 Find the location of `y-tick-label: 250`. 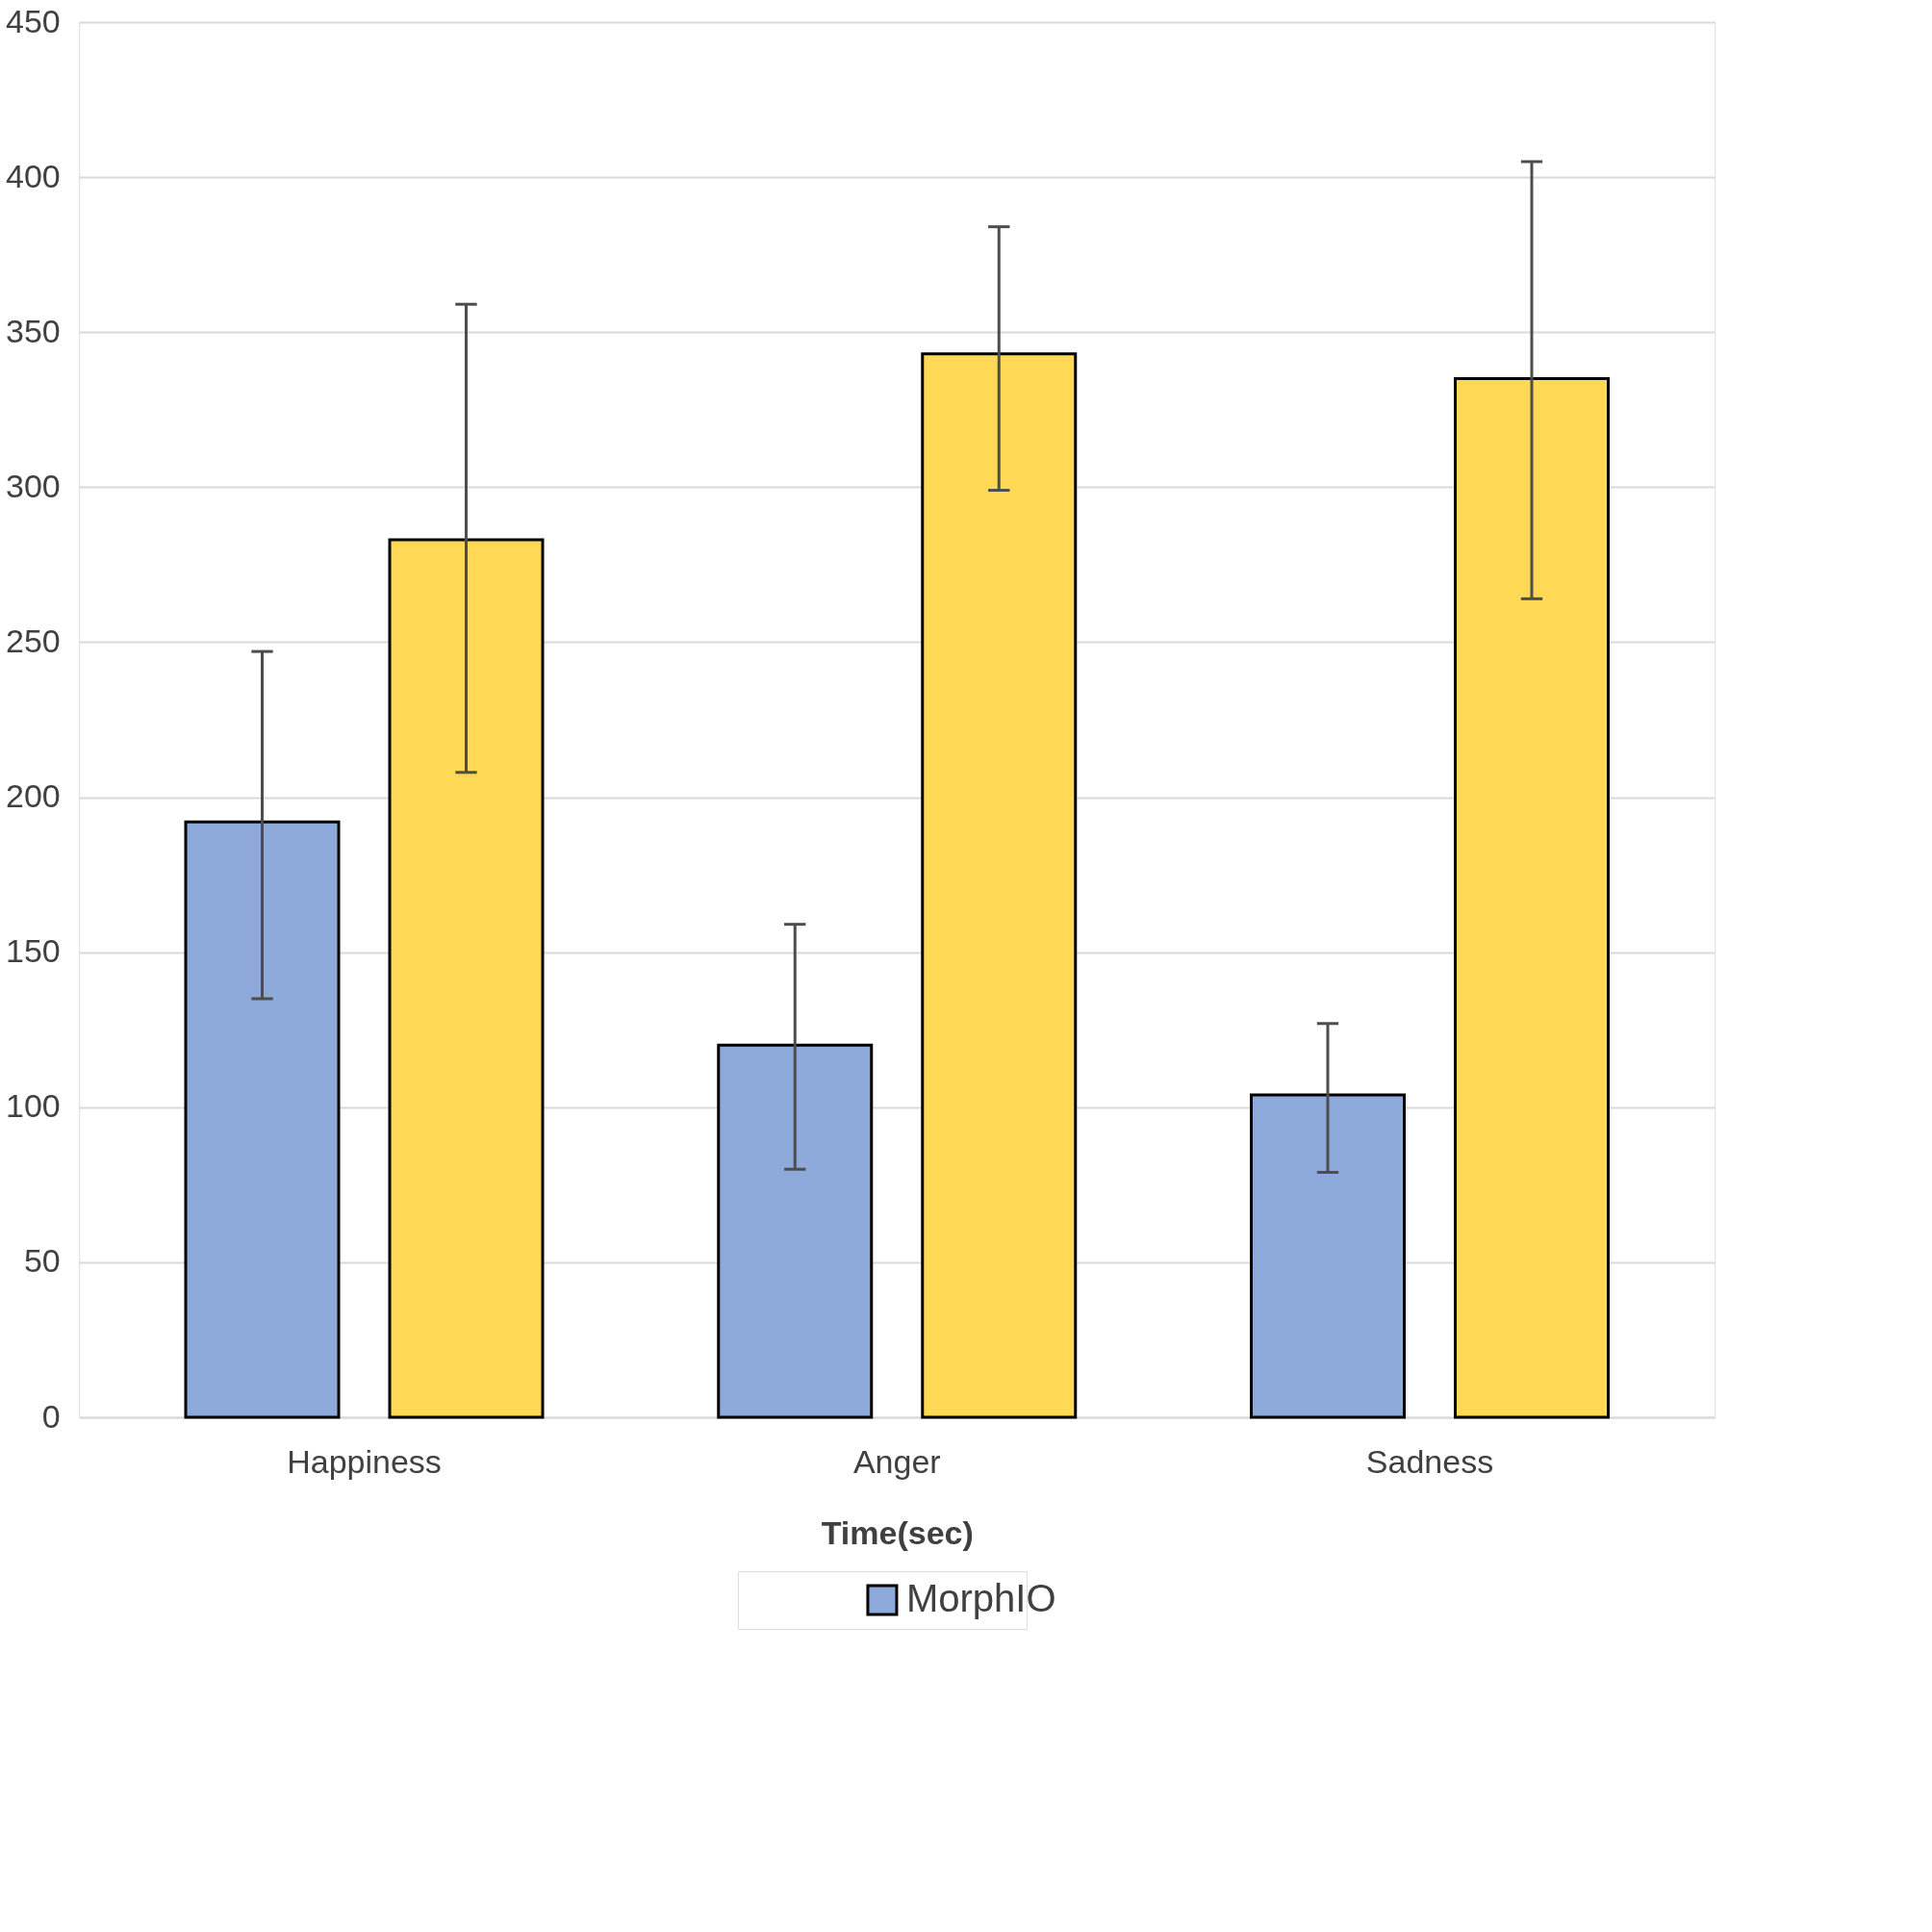

y-tick-label: 250 is located at coordinates (33, 640).